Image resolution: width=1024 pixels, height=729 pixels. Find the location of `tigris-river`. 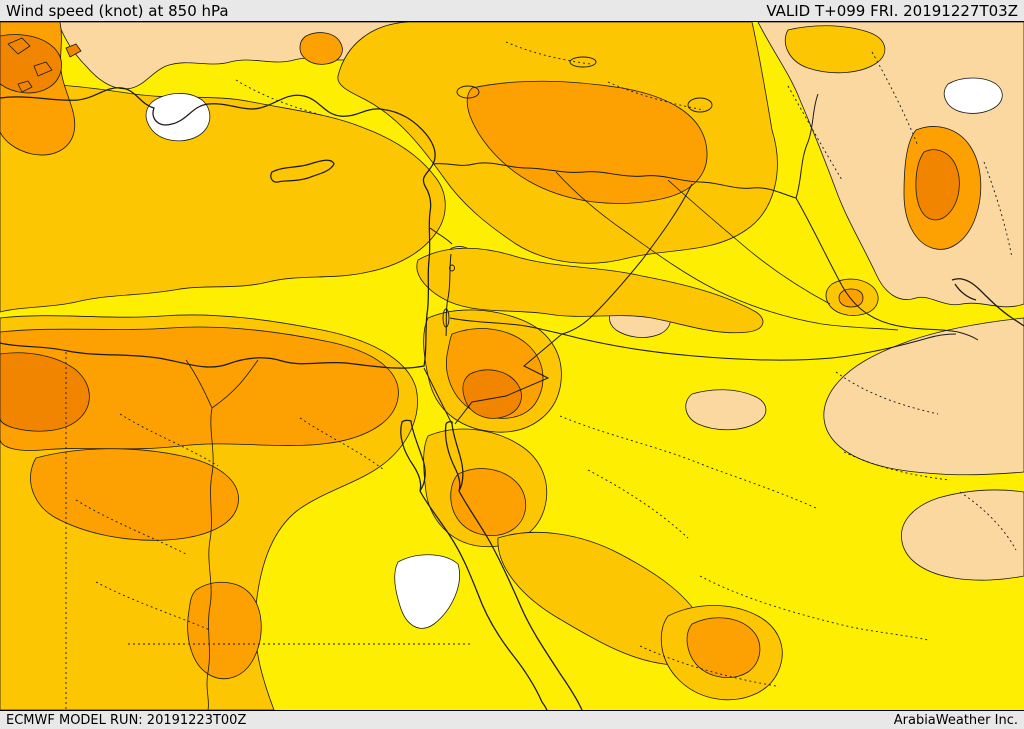

tigris-river is located at coordinates (749, 242).